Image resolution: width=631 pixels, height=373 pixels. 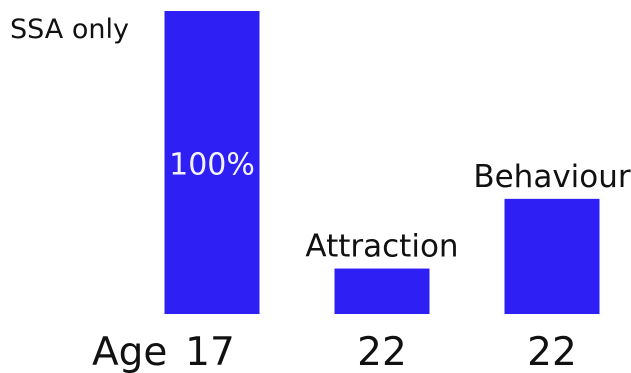 I want to click on bar-label-0: 100%, so click(x=212, y=165).